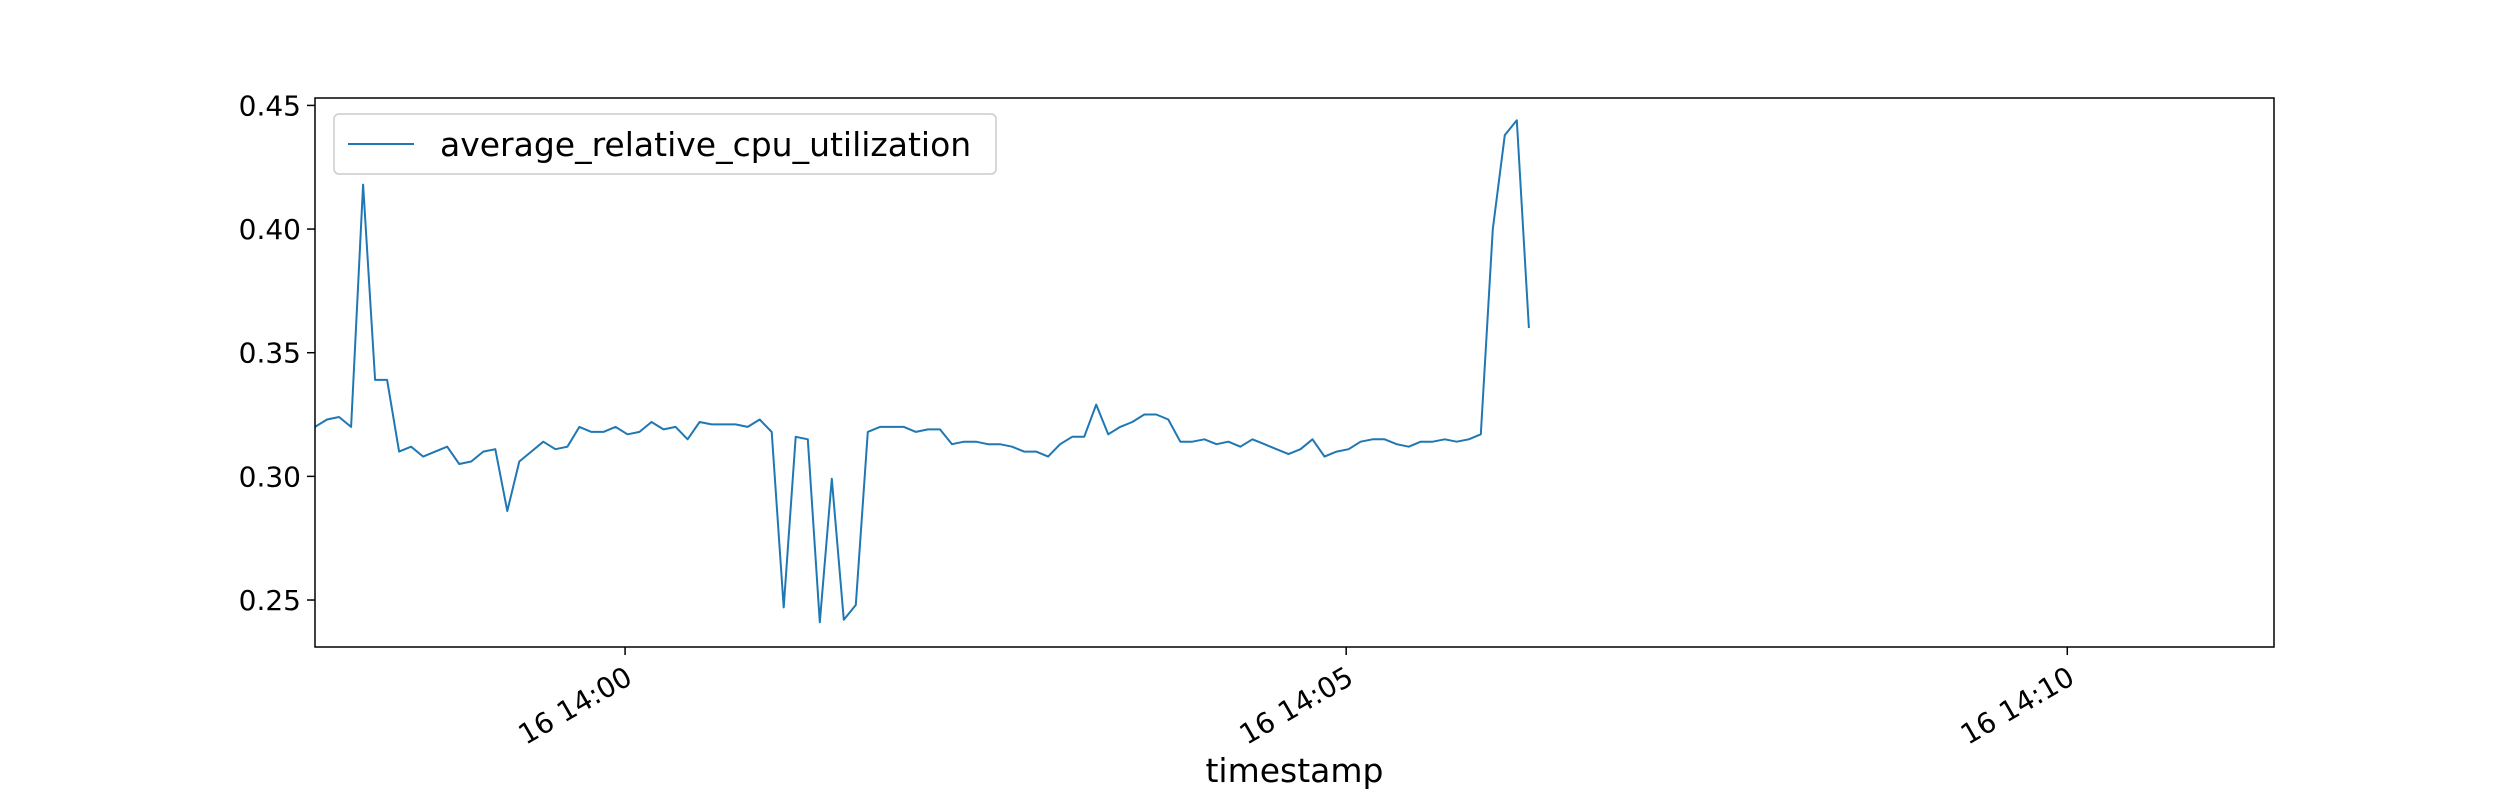  What do you see at coordinates (270, 105) in the screenshot?
I see `y-tick-label: 0.45` at bounding box center [270, 105].